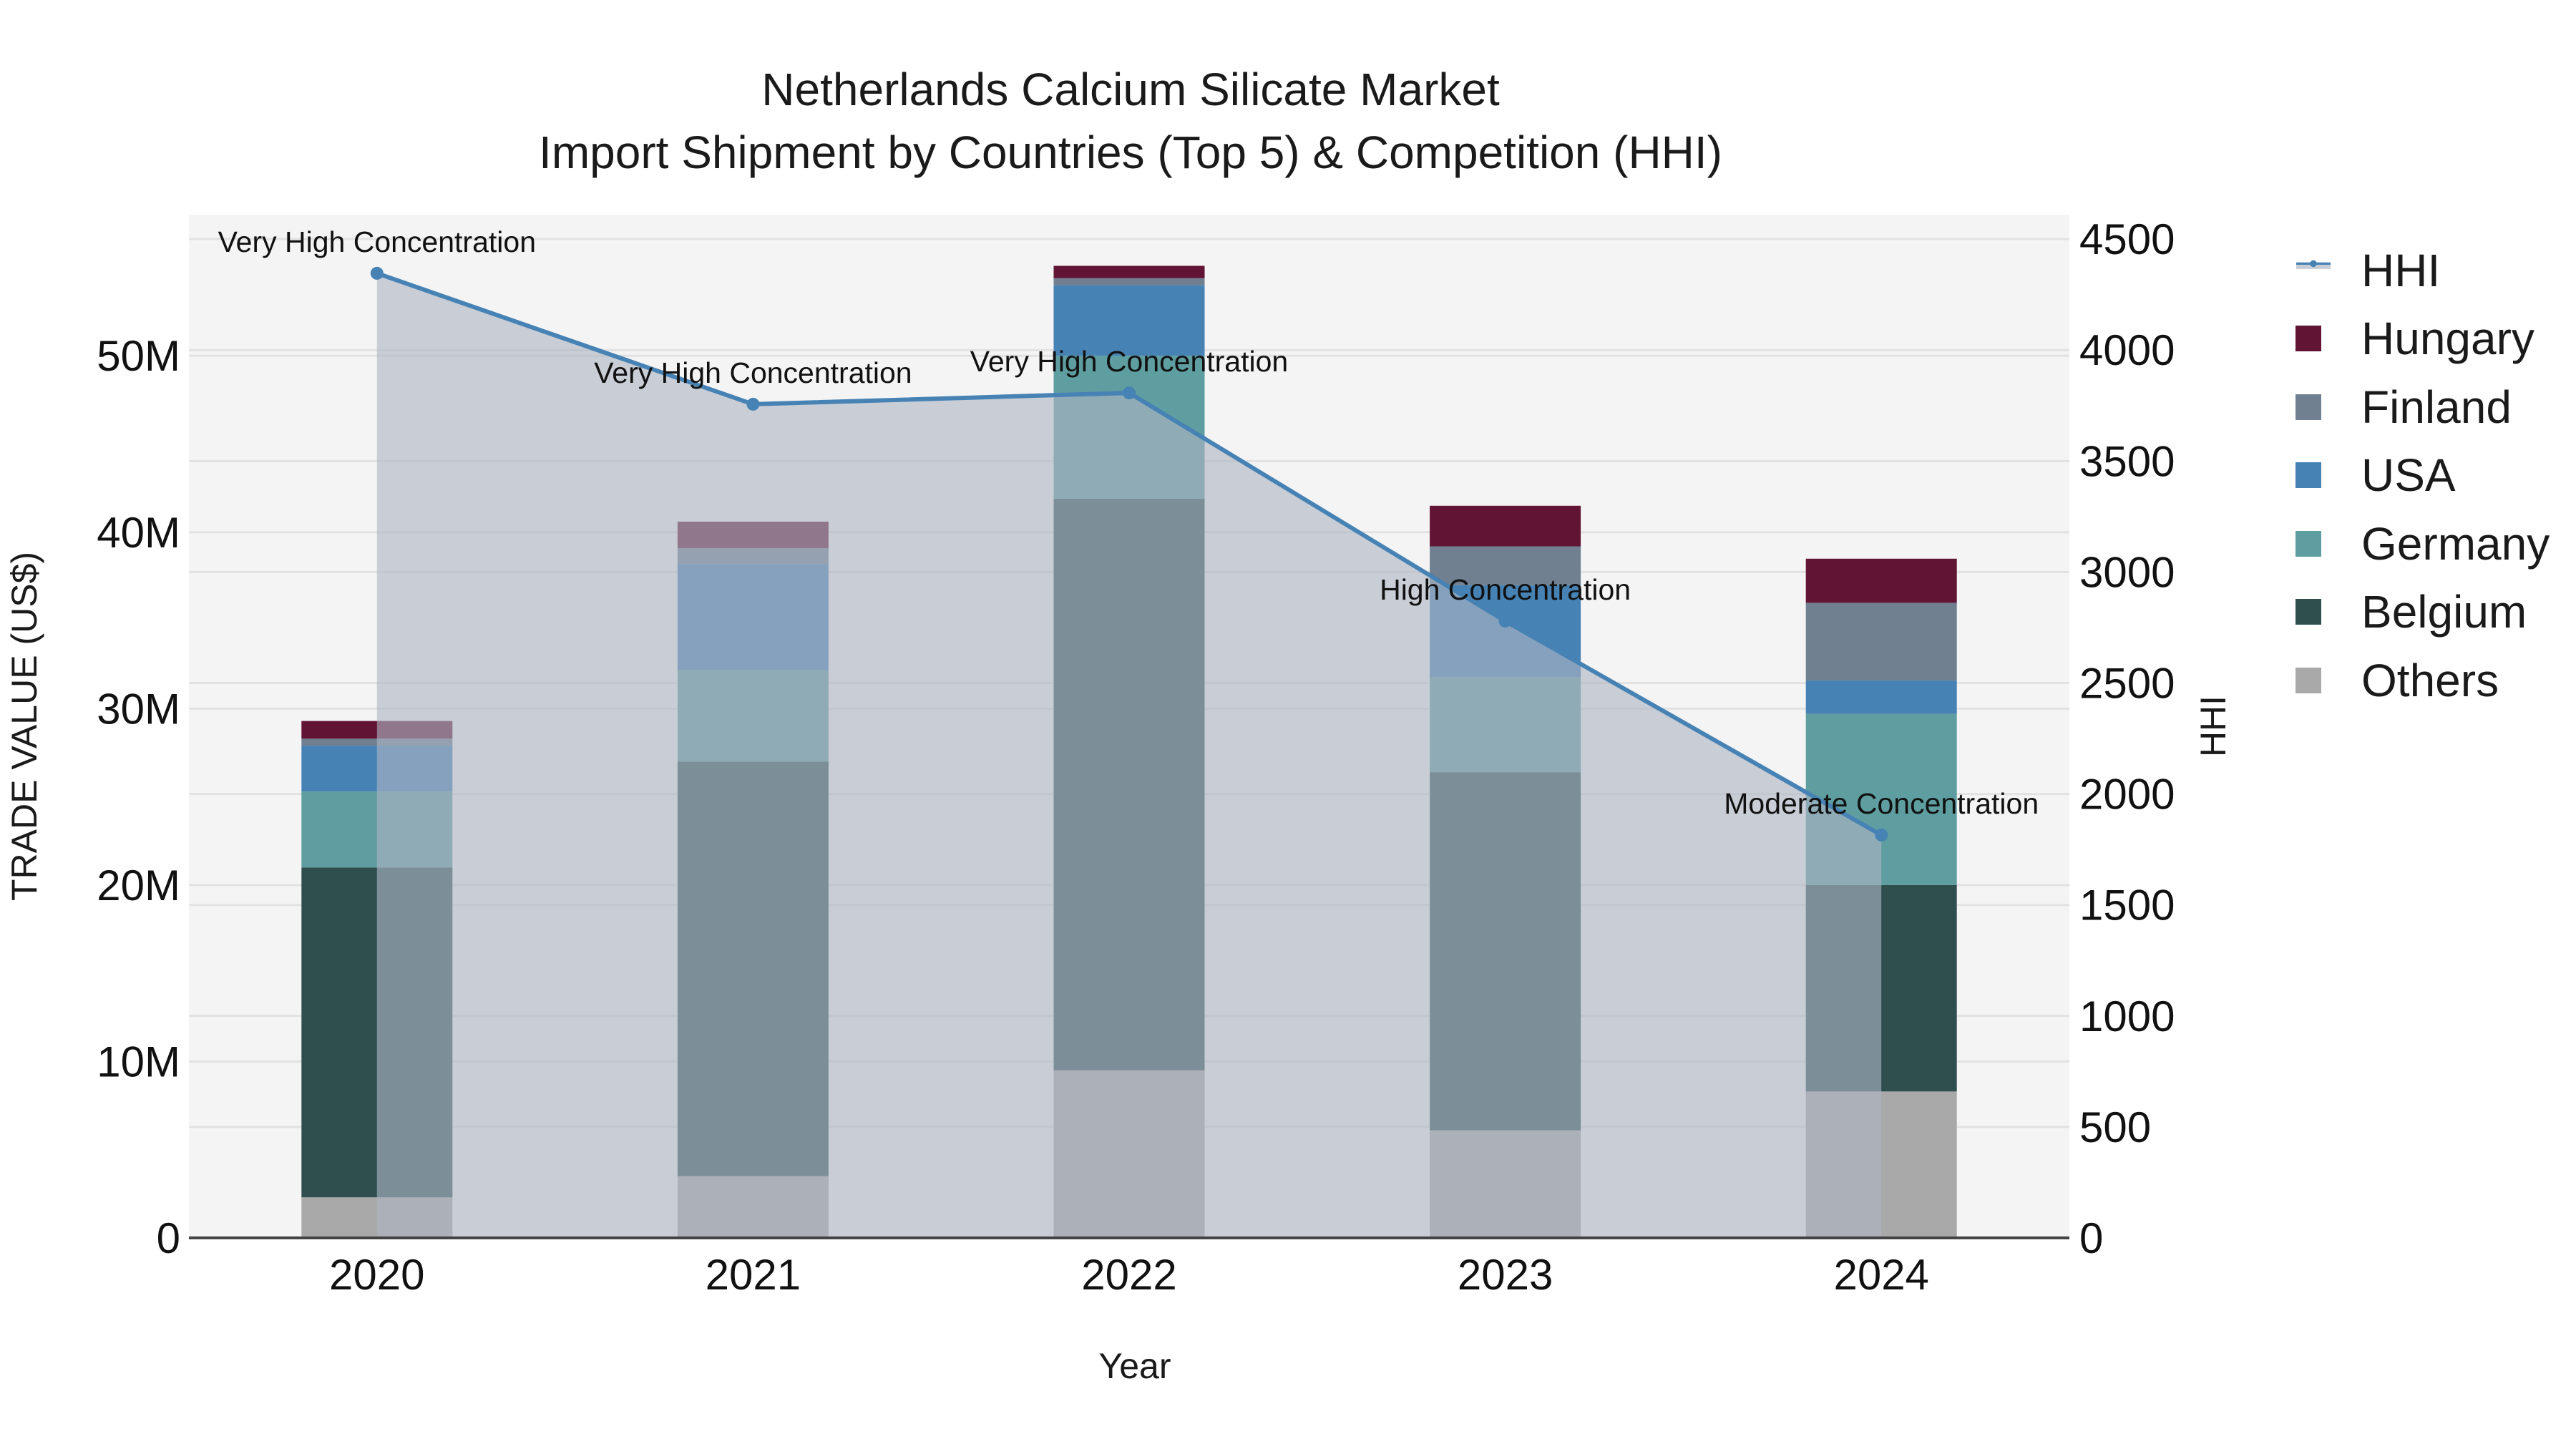 This screenshot has width=2576, height=1449. I want to click on hhi-annotation: Moderate Concentration, so click(1881, 803).